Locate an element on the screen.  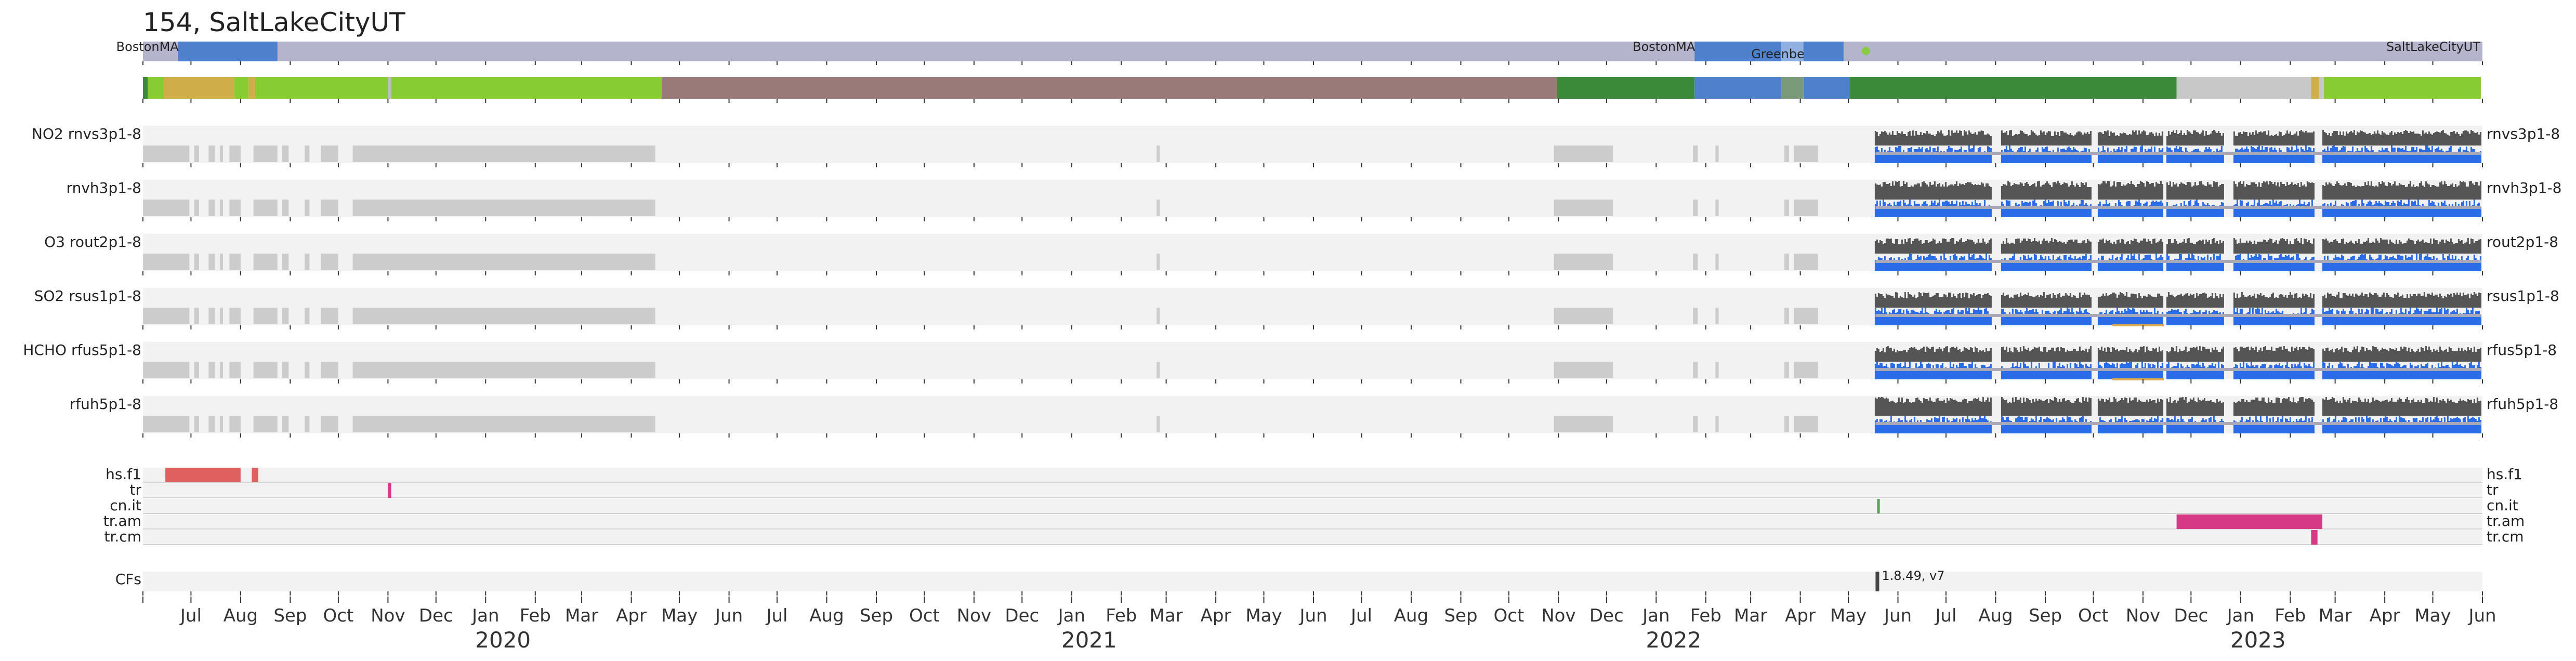
location-label: BostonMA is located at coordinates (1664, 46).